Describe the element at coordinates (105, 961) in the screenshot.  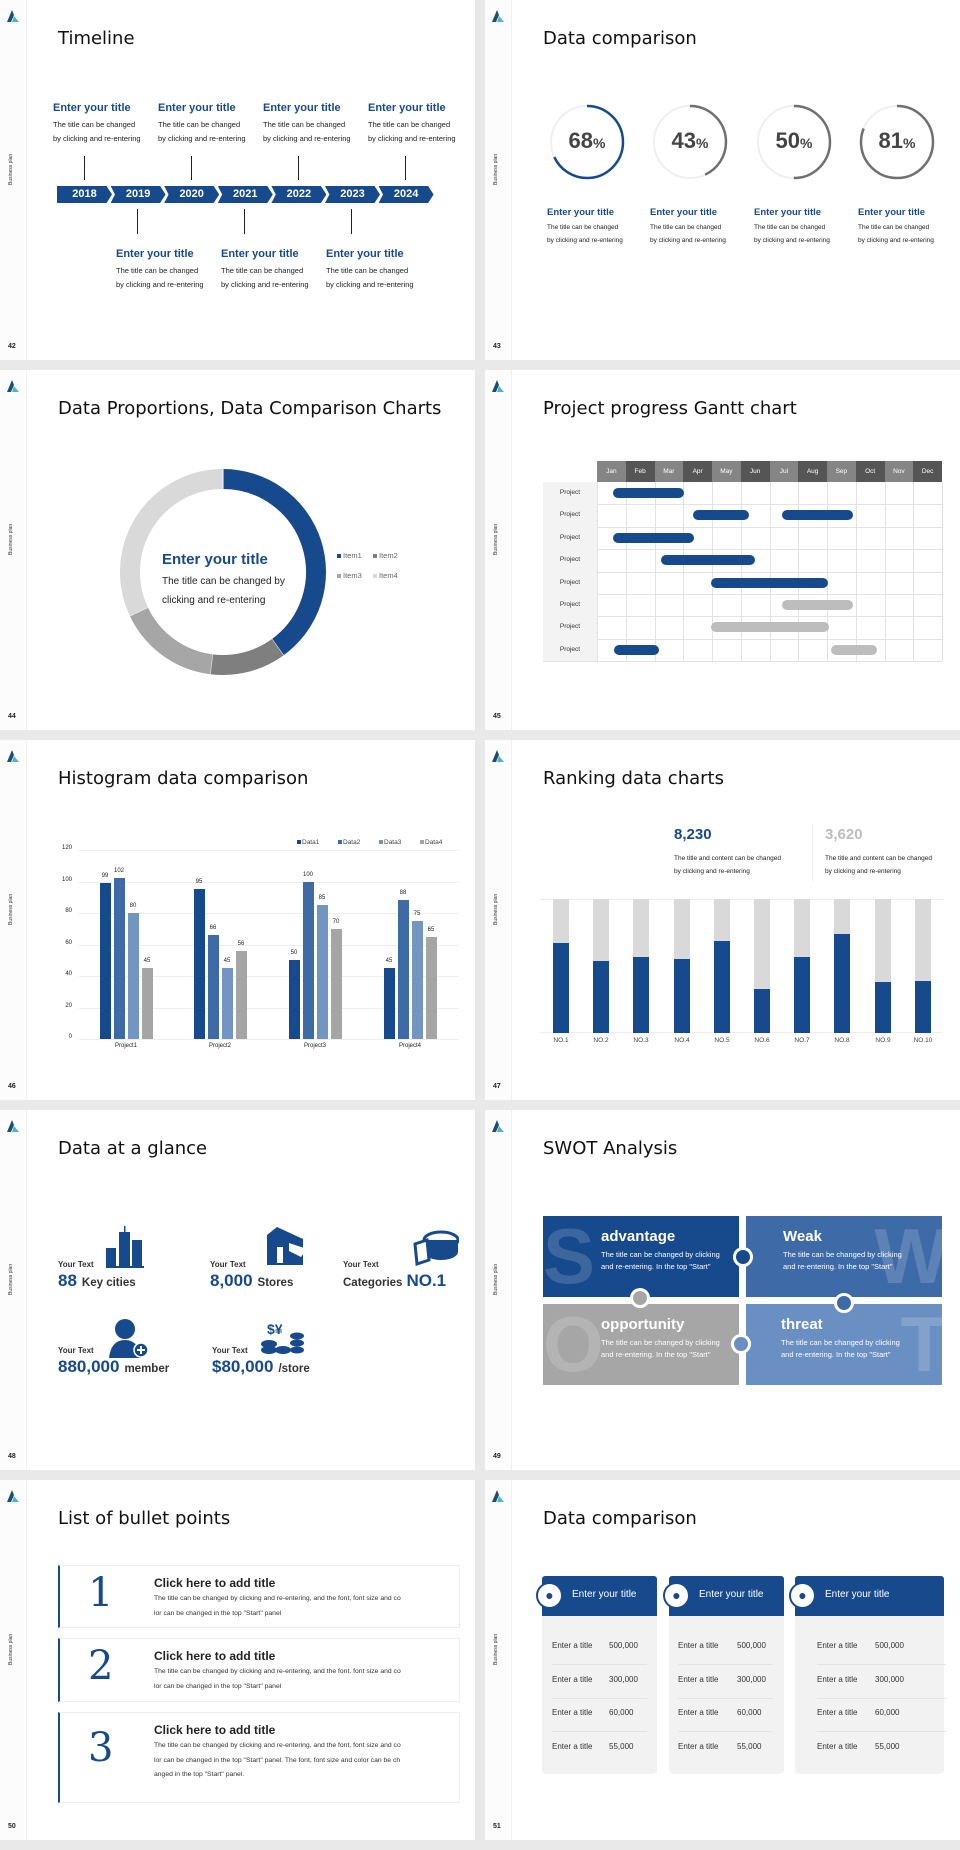
I see `bar-project1-data1` at that location.